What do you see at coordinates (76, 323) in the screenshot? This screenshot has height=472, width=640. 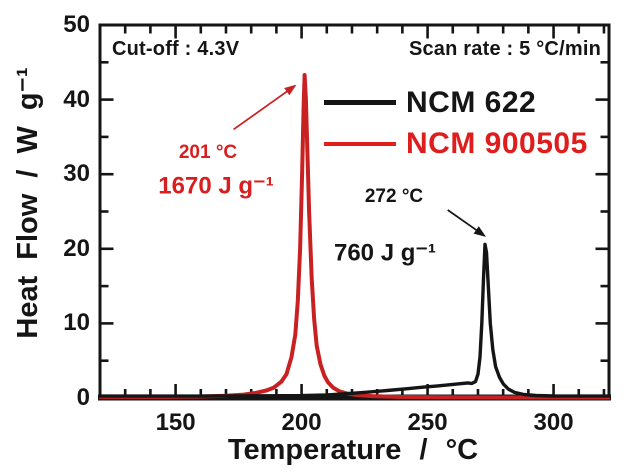 I see `y-tick-label: 10` at bounding box center [76, 323].